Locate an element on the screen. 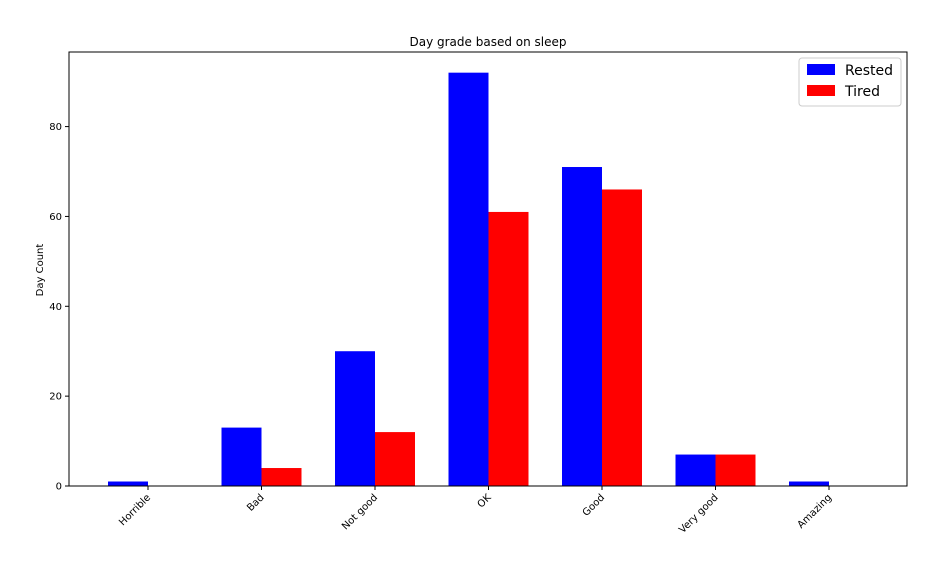 Image resolution: width=942 pixels, height=572 pixels. y-tick-label: 60 is located at coordinates (55, 217).